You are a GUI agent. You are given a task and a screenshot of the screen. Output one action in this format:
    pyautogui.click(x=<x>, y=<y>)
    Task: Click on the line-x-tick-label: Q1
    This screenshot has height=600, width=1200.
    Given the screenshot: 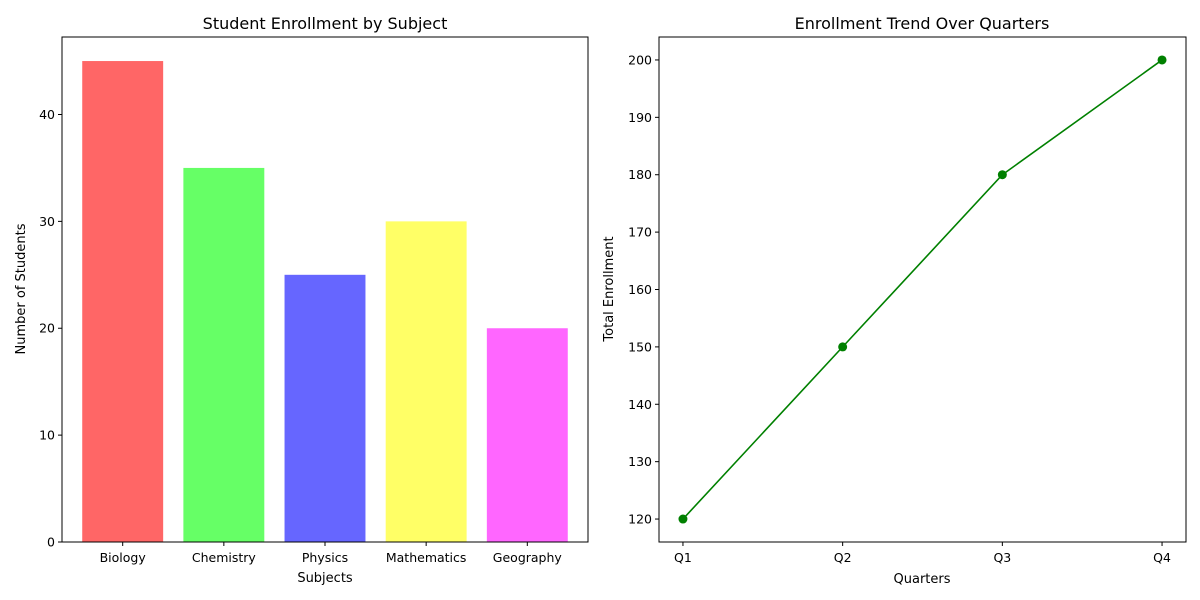 What is the action you would take?
    pyautogui.click(x=683, y=557)
    